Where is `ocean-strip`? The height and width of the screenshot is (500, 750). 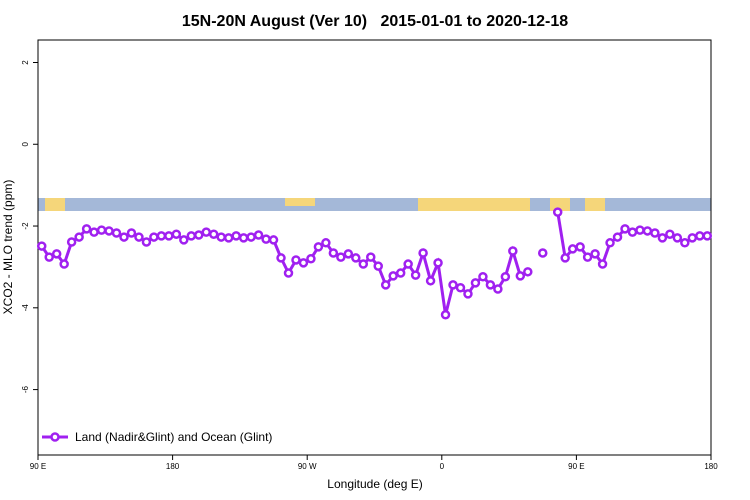 ocean-strip is located at coordinates (374, 204).